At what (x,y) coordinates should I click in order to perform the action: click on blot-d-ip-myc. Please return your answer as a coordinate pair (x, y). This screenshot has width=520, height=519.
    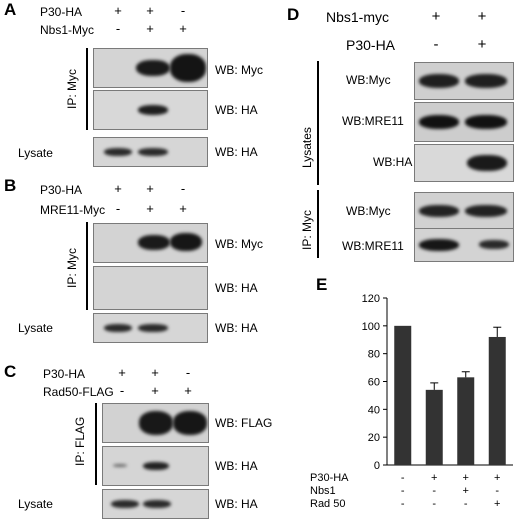
    Looking at the image, I should click on (464, 211).